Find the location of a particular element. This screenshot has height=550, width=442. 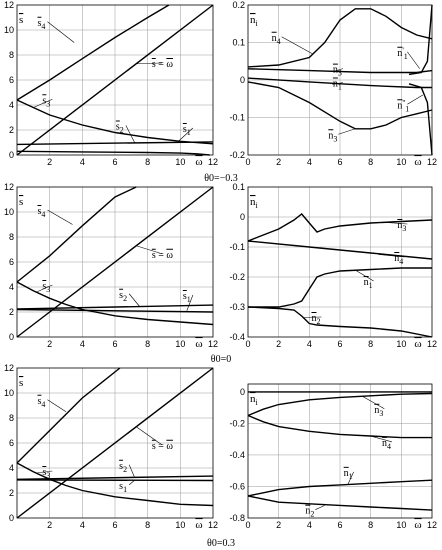

curve-label: n1 is located at coordinates (337, 85).